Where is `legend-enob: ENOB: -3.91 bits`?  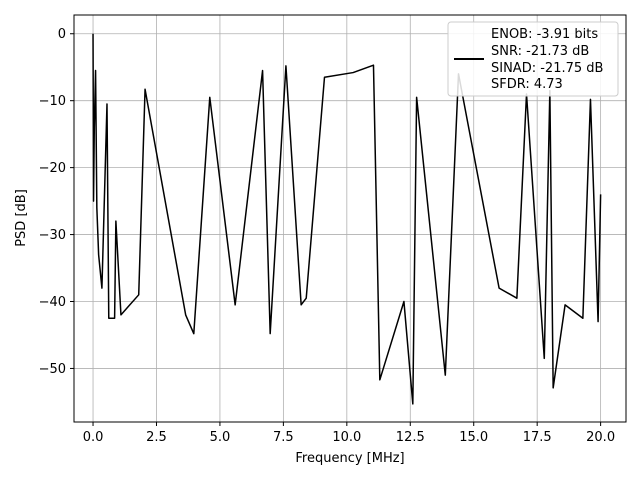
legend-enob: ENOB: -3.91 bits is located at coordinates (544, 34).